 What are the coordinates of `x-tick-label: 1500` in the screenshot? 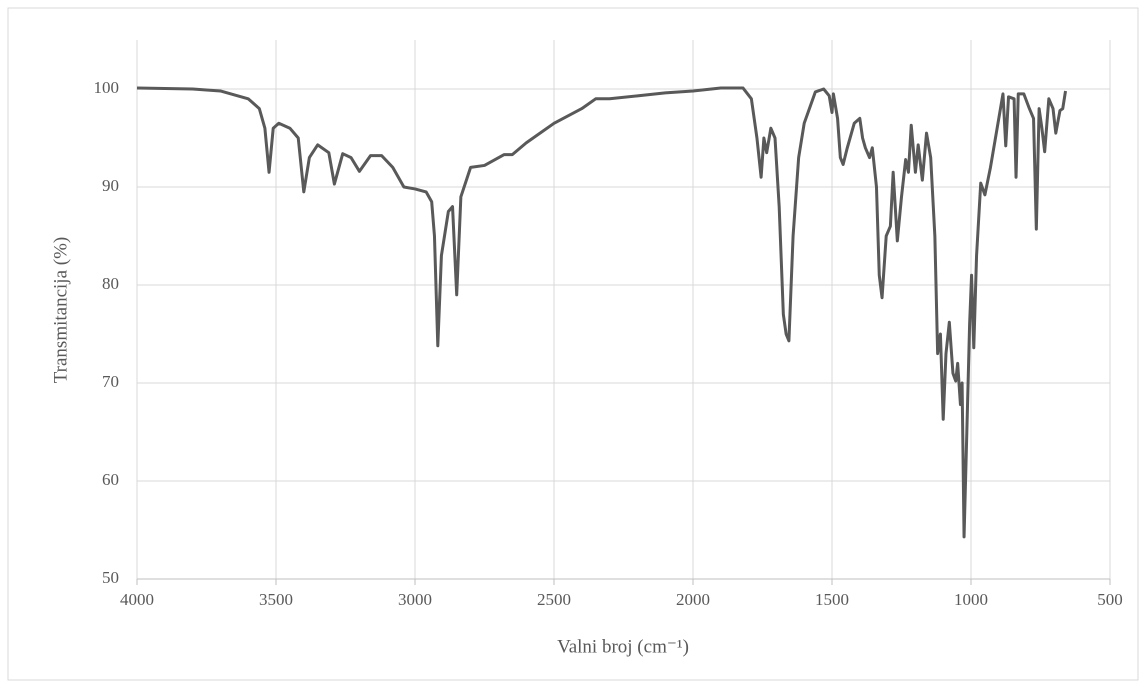 It's located at (832, 599).